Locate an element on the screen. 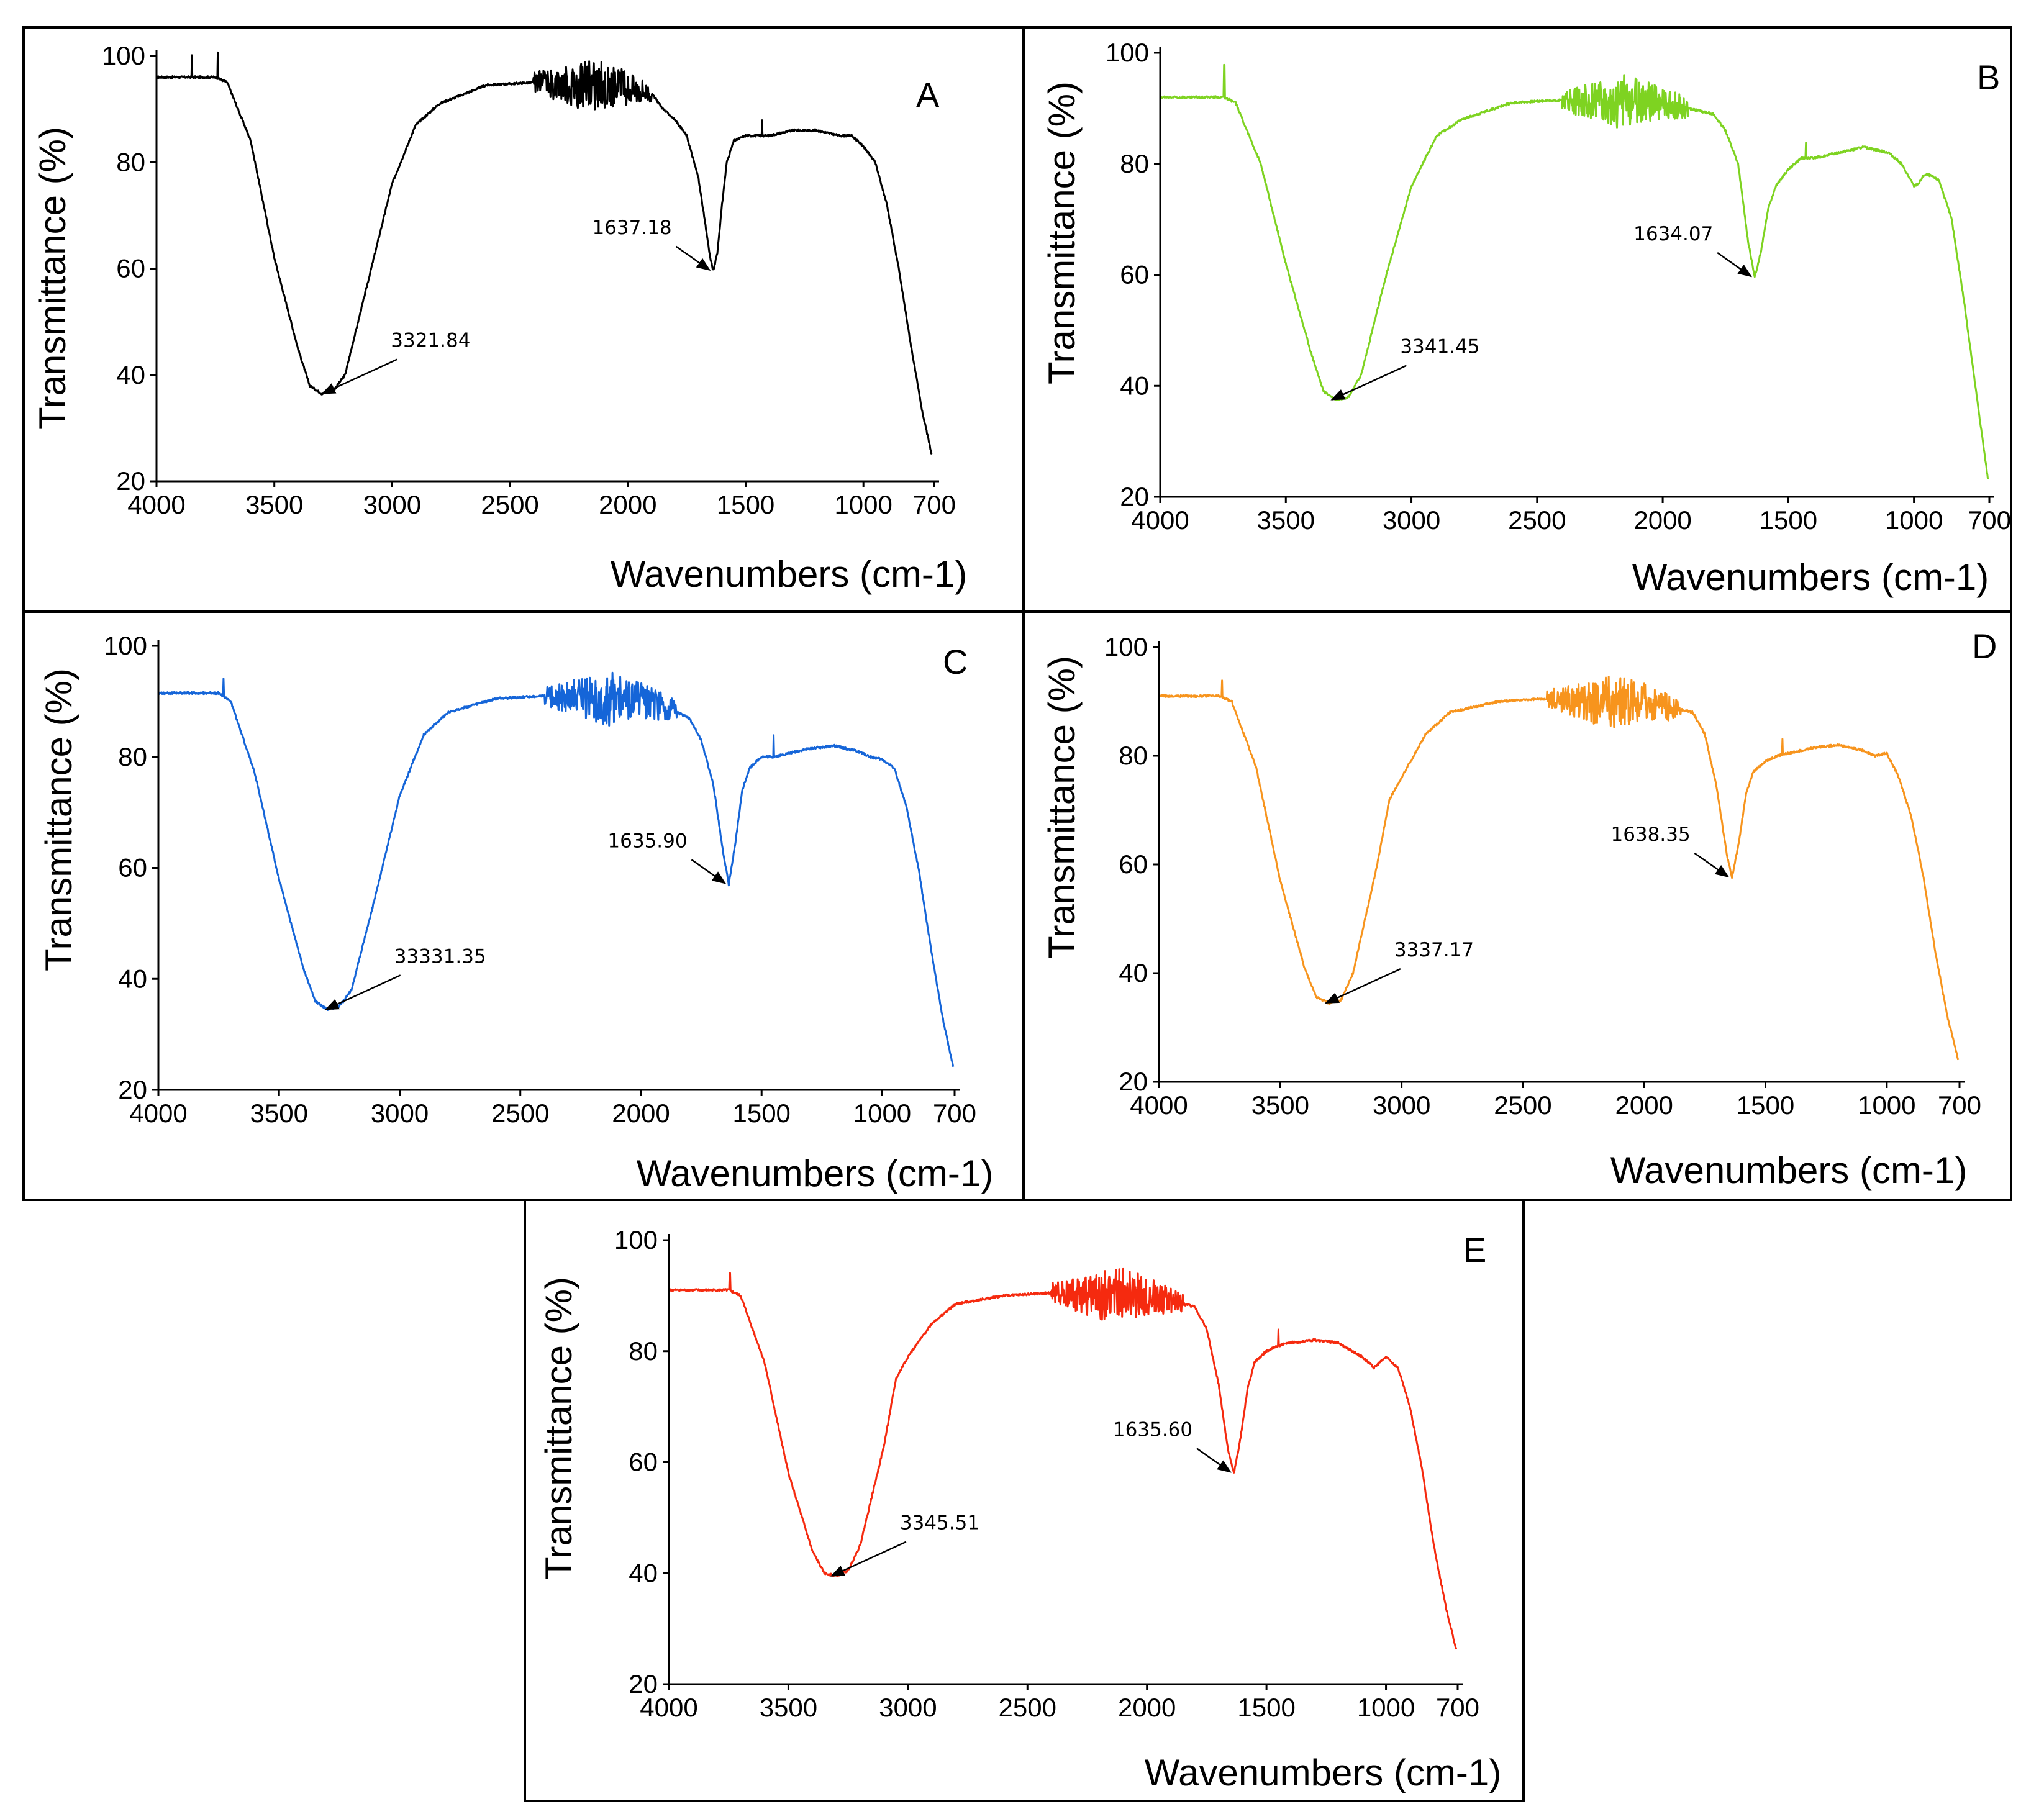 This screenshot has width=2044, height=1809. peak-annotation: 1637.18 is located at coordinates (631, 228).